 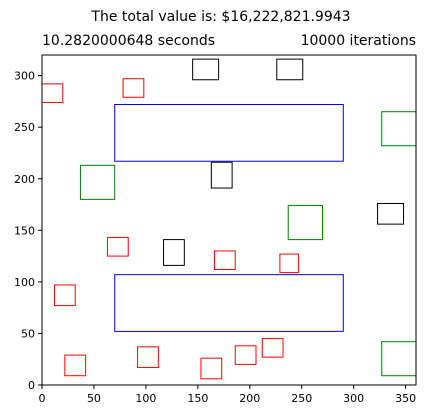 I want to click on y-tick-label: 100, so click(x=24, y=282).